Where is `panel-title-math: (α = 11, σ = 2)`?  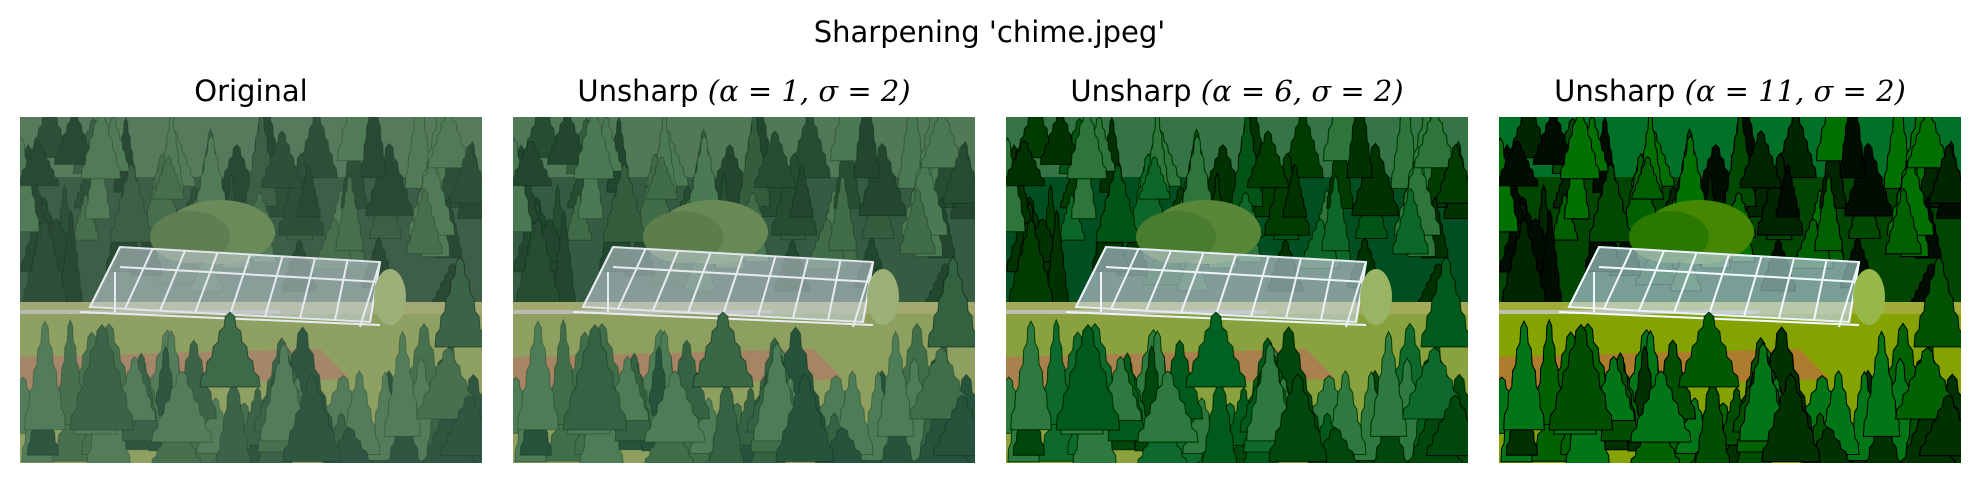 panel-title-math: (α = 11, σ = 2) is located at coordinates (1795, 91).